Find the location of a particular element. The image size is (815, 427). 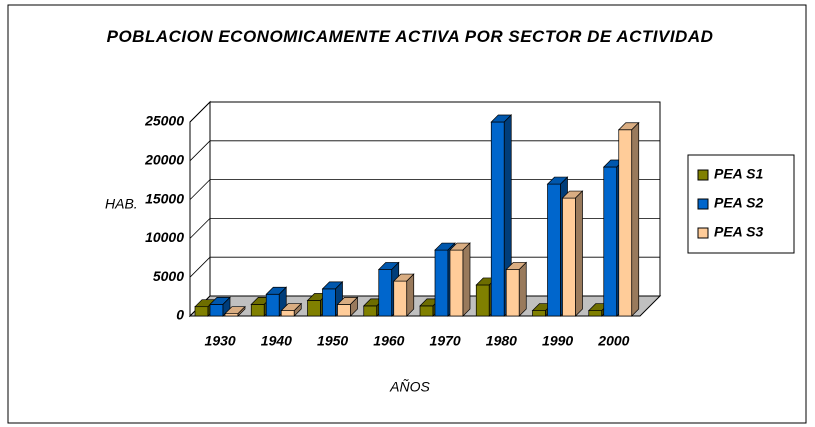

x-tick-label: 1960 is located at coordinates (388, 341).